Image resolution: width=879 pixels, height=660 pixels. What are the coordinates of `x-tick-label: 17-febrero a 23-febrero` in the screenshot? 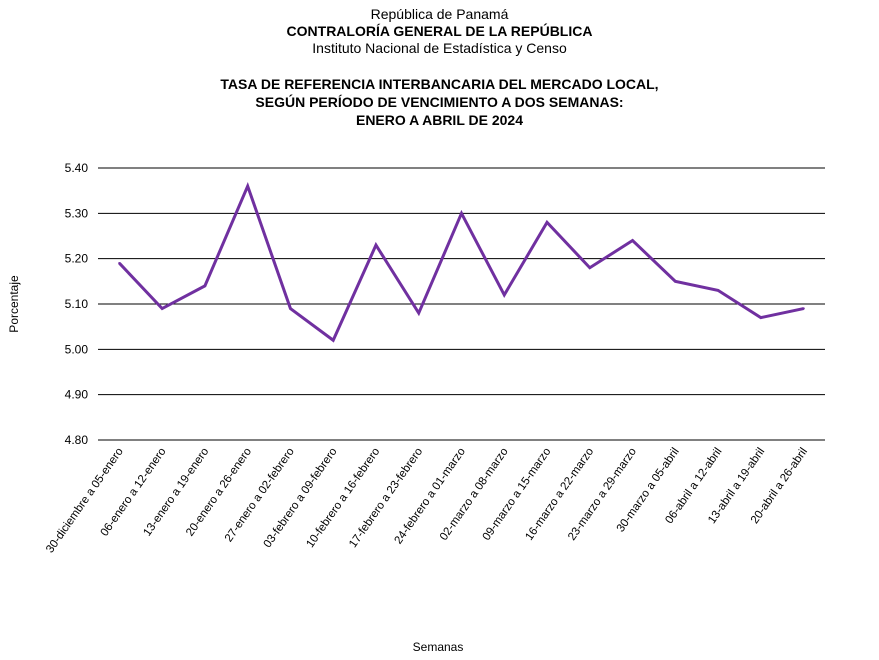 It's located at (386, 498).